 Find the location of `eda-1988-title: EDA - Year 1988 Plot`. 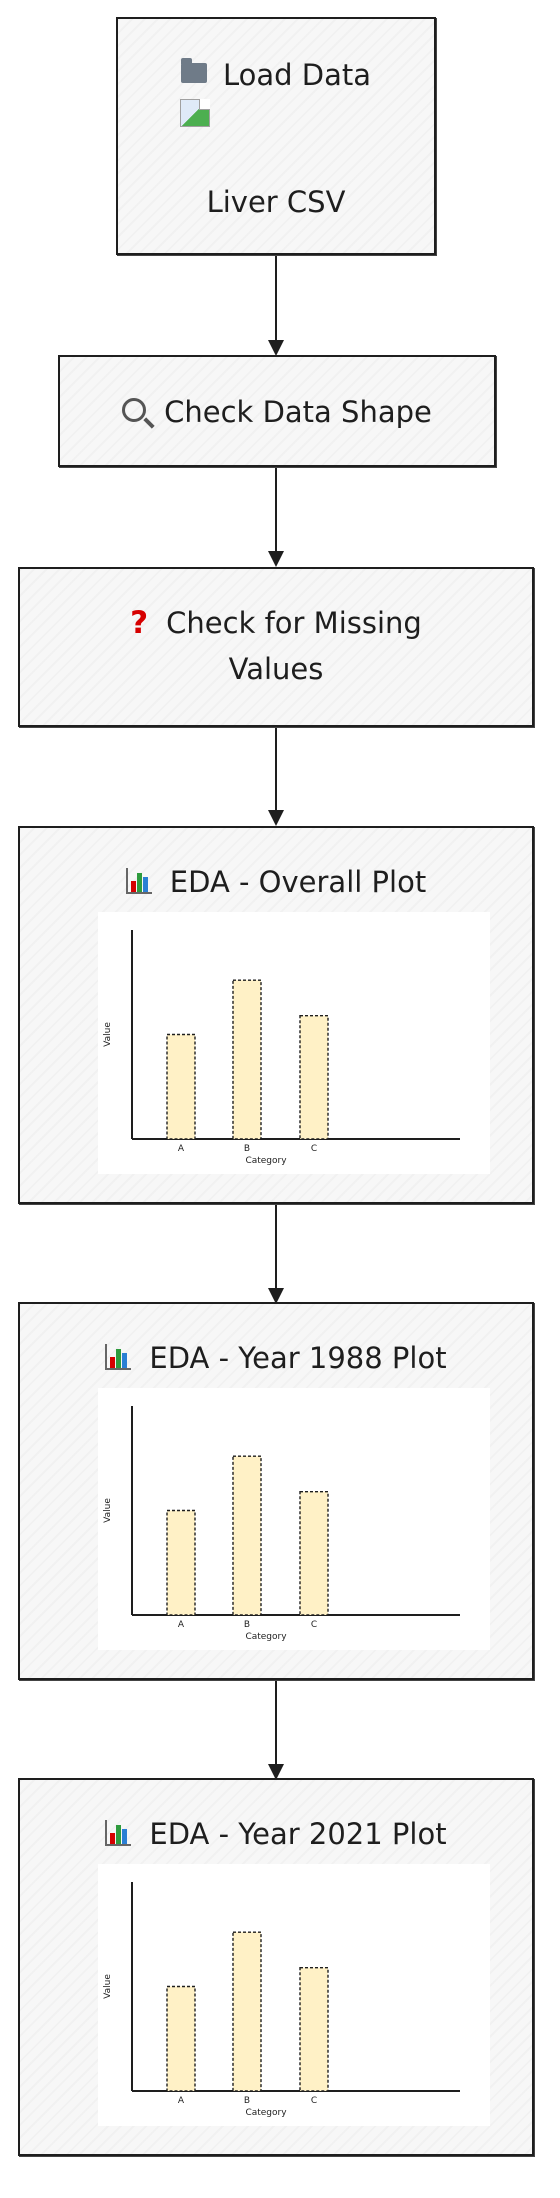

eda-1988-title: EDA - Year 1988 Plot is located at coordinates (298, 1358).